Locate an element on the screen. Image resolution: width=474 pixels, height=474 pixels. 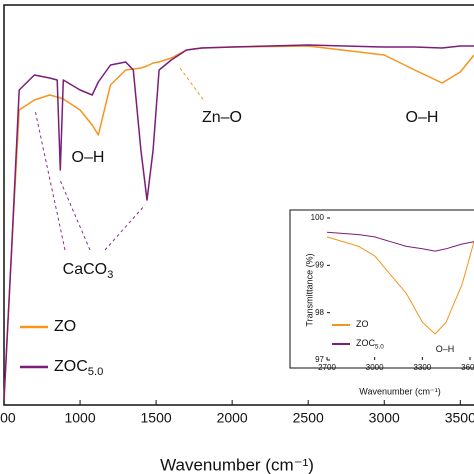
y-tick-label: 99 is located at coordinates (319, 264).